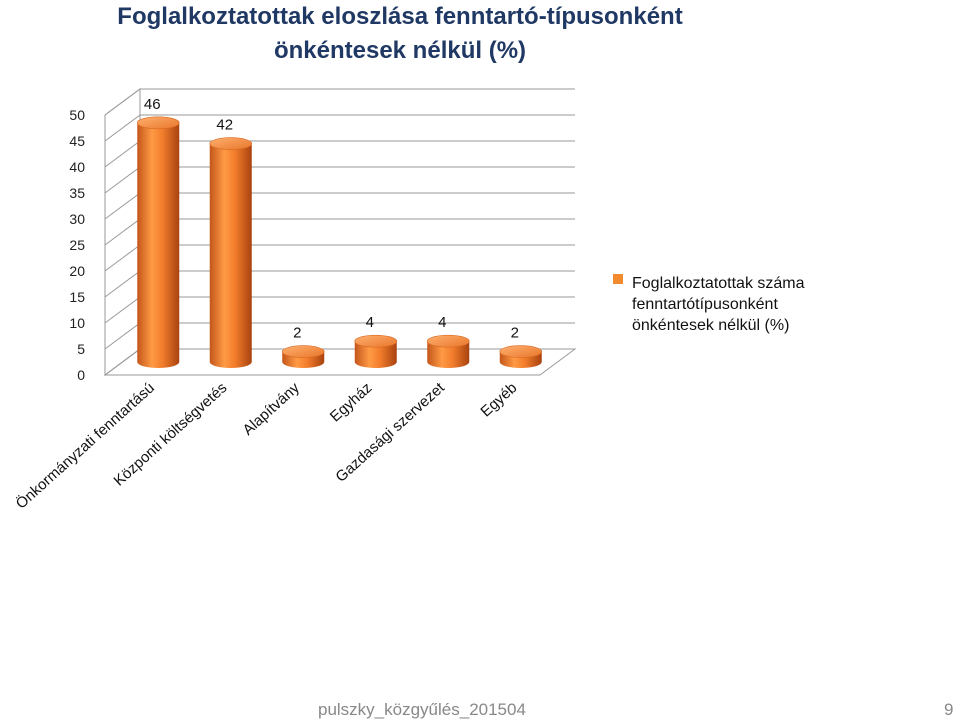 The width and height of the screenshot is (960, 722). I want to click on title-line-2: önkéntesek nélkül (%), so click(400, 50).